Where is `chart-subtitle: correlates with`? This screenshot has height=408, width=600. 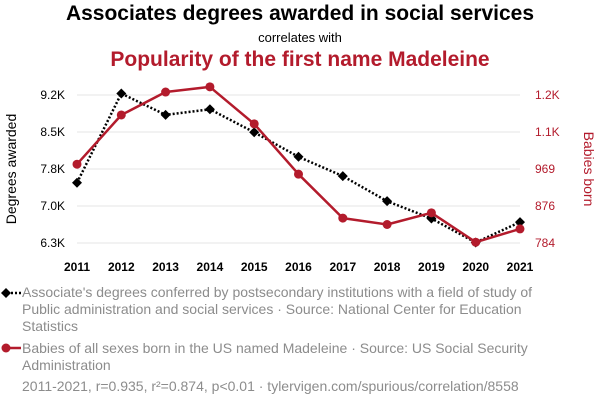
chart-subtitle: correlates with is located at coordinates (300, 37).